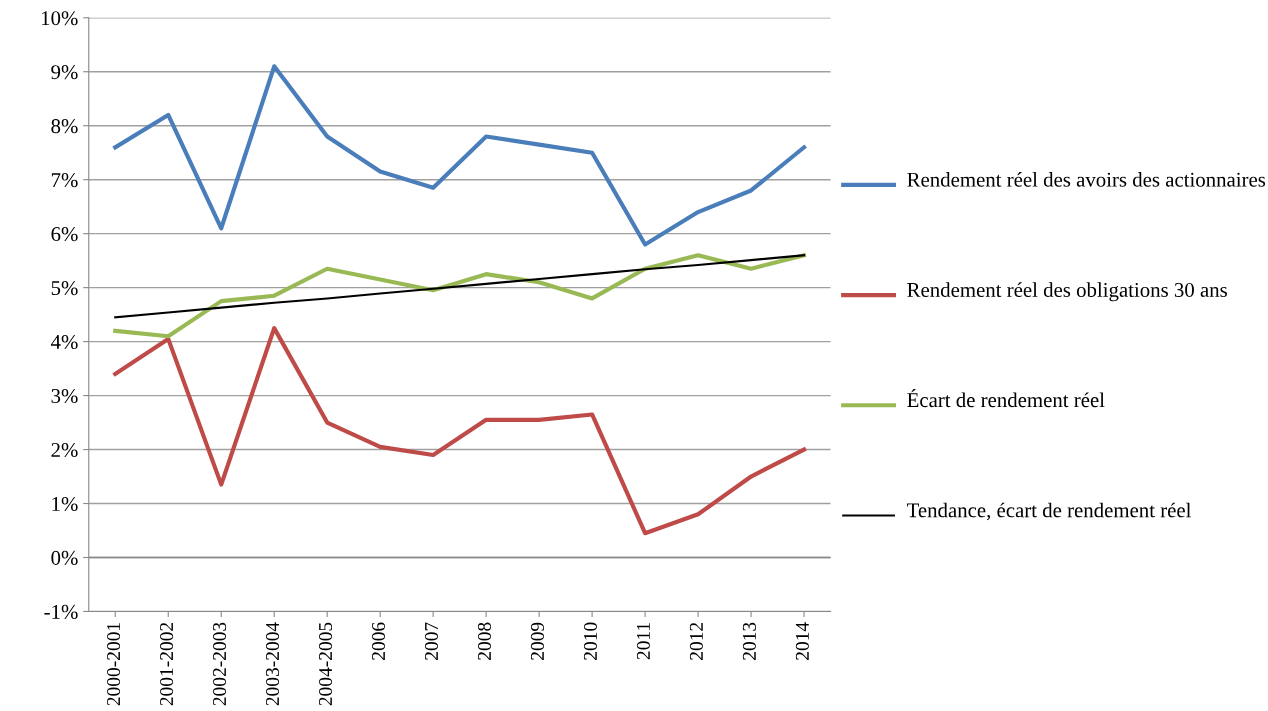 The image size is (1268, 711). What do you see at coordinates (484, 641) in the screenshot?
I see `x-tick-label: 2008` at bounding box center [484, 641].